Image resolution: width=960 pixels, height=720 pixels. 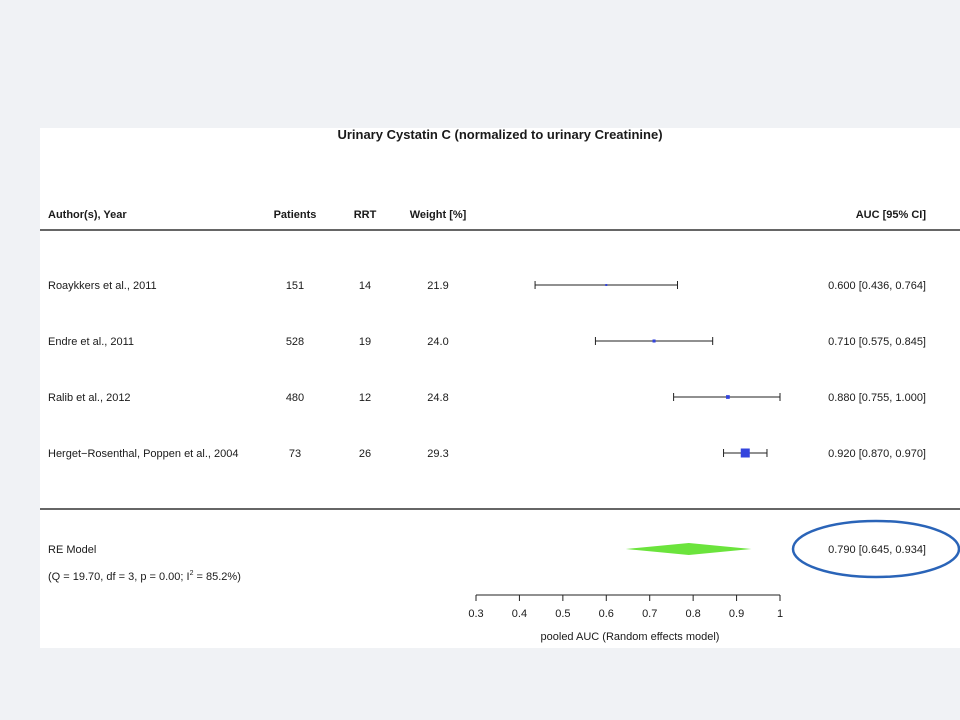 I want to click on study-rrt: 14, so click(x=365, y=286).